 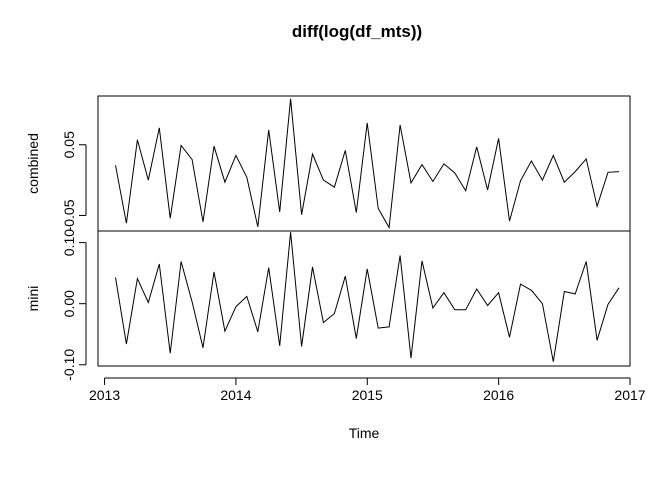 What do you see at coordinates (69, 144) in the screenshot?
I see `y-tick-label-combined: 0.05` at bounding box center [69, 144].